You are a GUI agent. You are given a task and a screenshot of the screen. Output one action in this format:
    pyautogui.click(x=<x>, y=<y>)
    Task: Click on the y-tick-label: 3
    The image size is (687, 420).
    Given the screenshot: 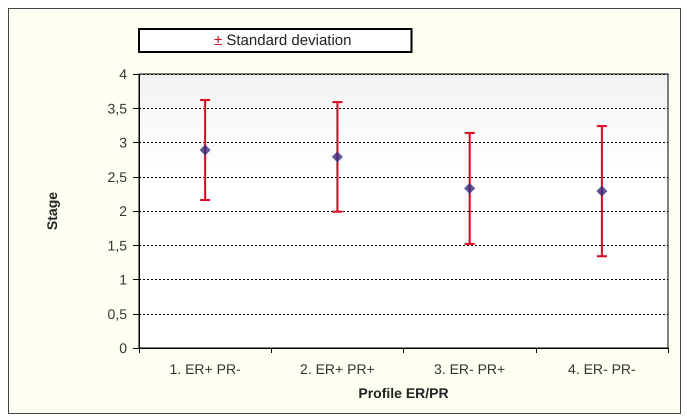 What is the action you would take?
    pyautogui.click(x=123, y=142)
    